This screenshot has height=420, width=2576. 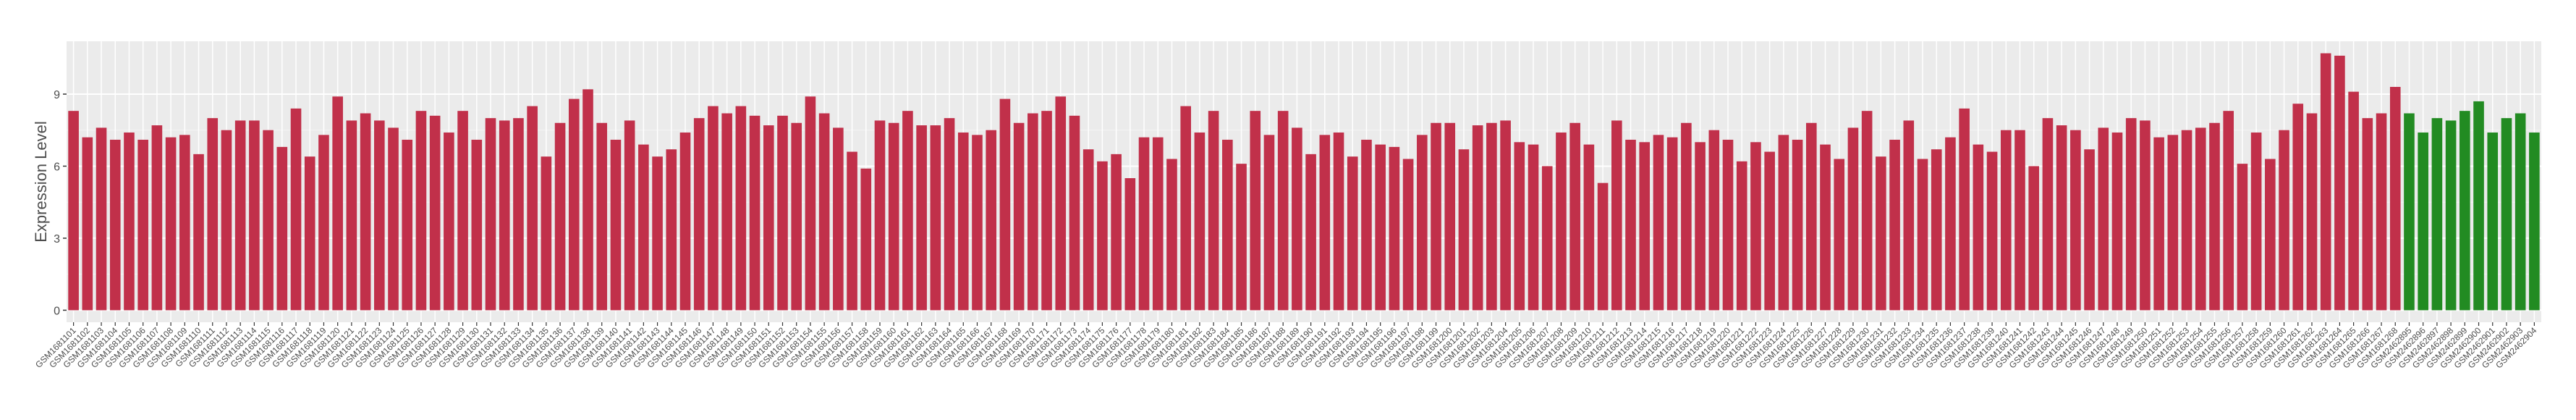 I want to click on y-tick-label: 3, so click(x=57, y=239).